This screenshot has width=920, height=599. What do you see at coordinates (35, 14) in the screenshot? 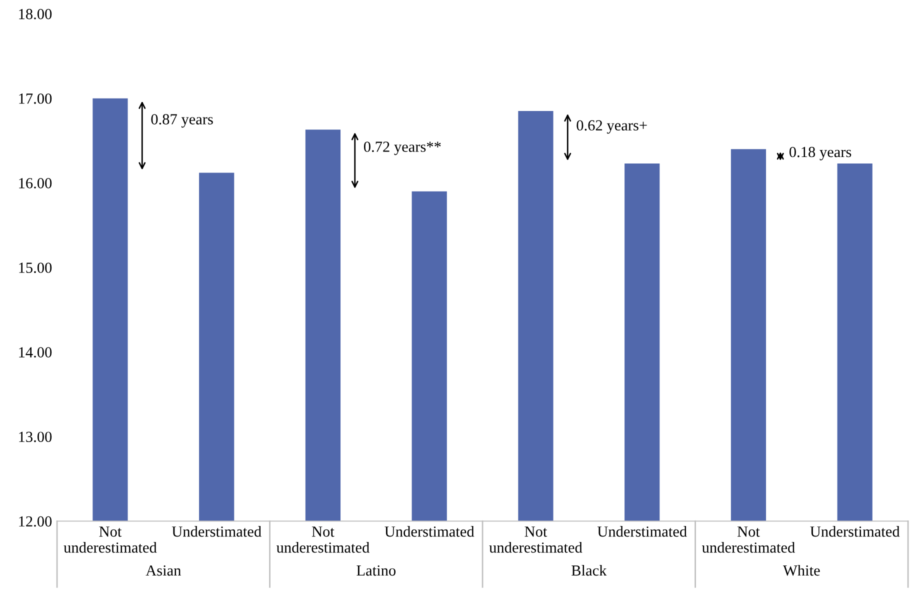
I see `y-tick-label: 18.00` at bounding box center [35, 14].